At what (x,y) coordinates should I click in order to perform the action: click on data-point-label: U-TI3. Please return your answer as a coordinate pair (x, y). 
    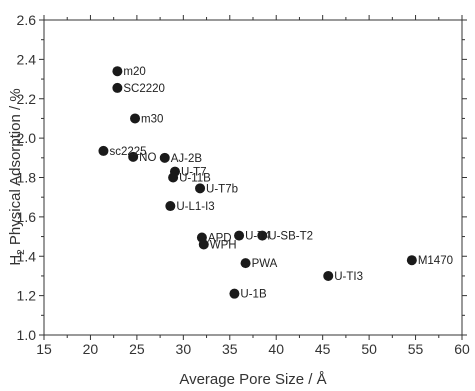
    Looking at the image, I should click on (348, 277).